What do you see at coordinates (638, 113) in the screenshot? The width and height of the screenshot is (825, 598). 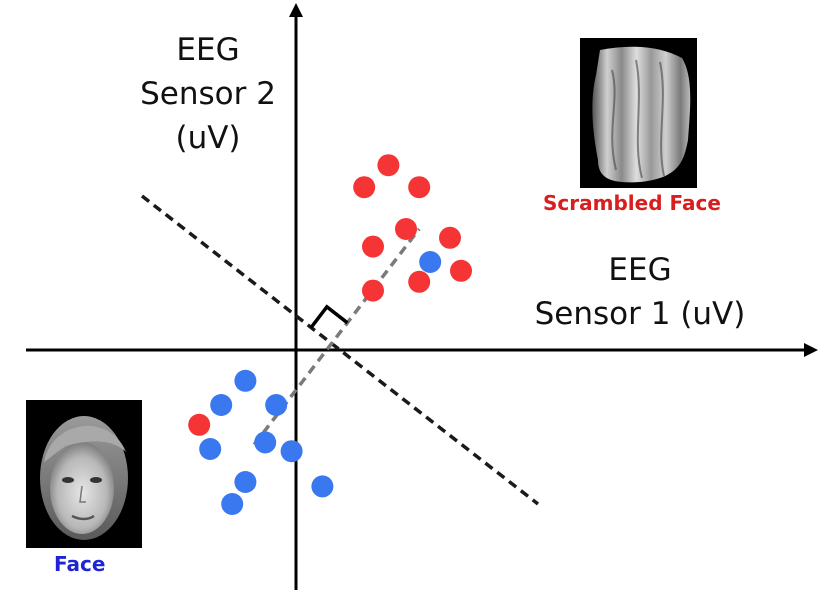 I see `scrambled-face-photo` at bounding box center [638, 113].